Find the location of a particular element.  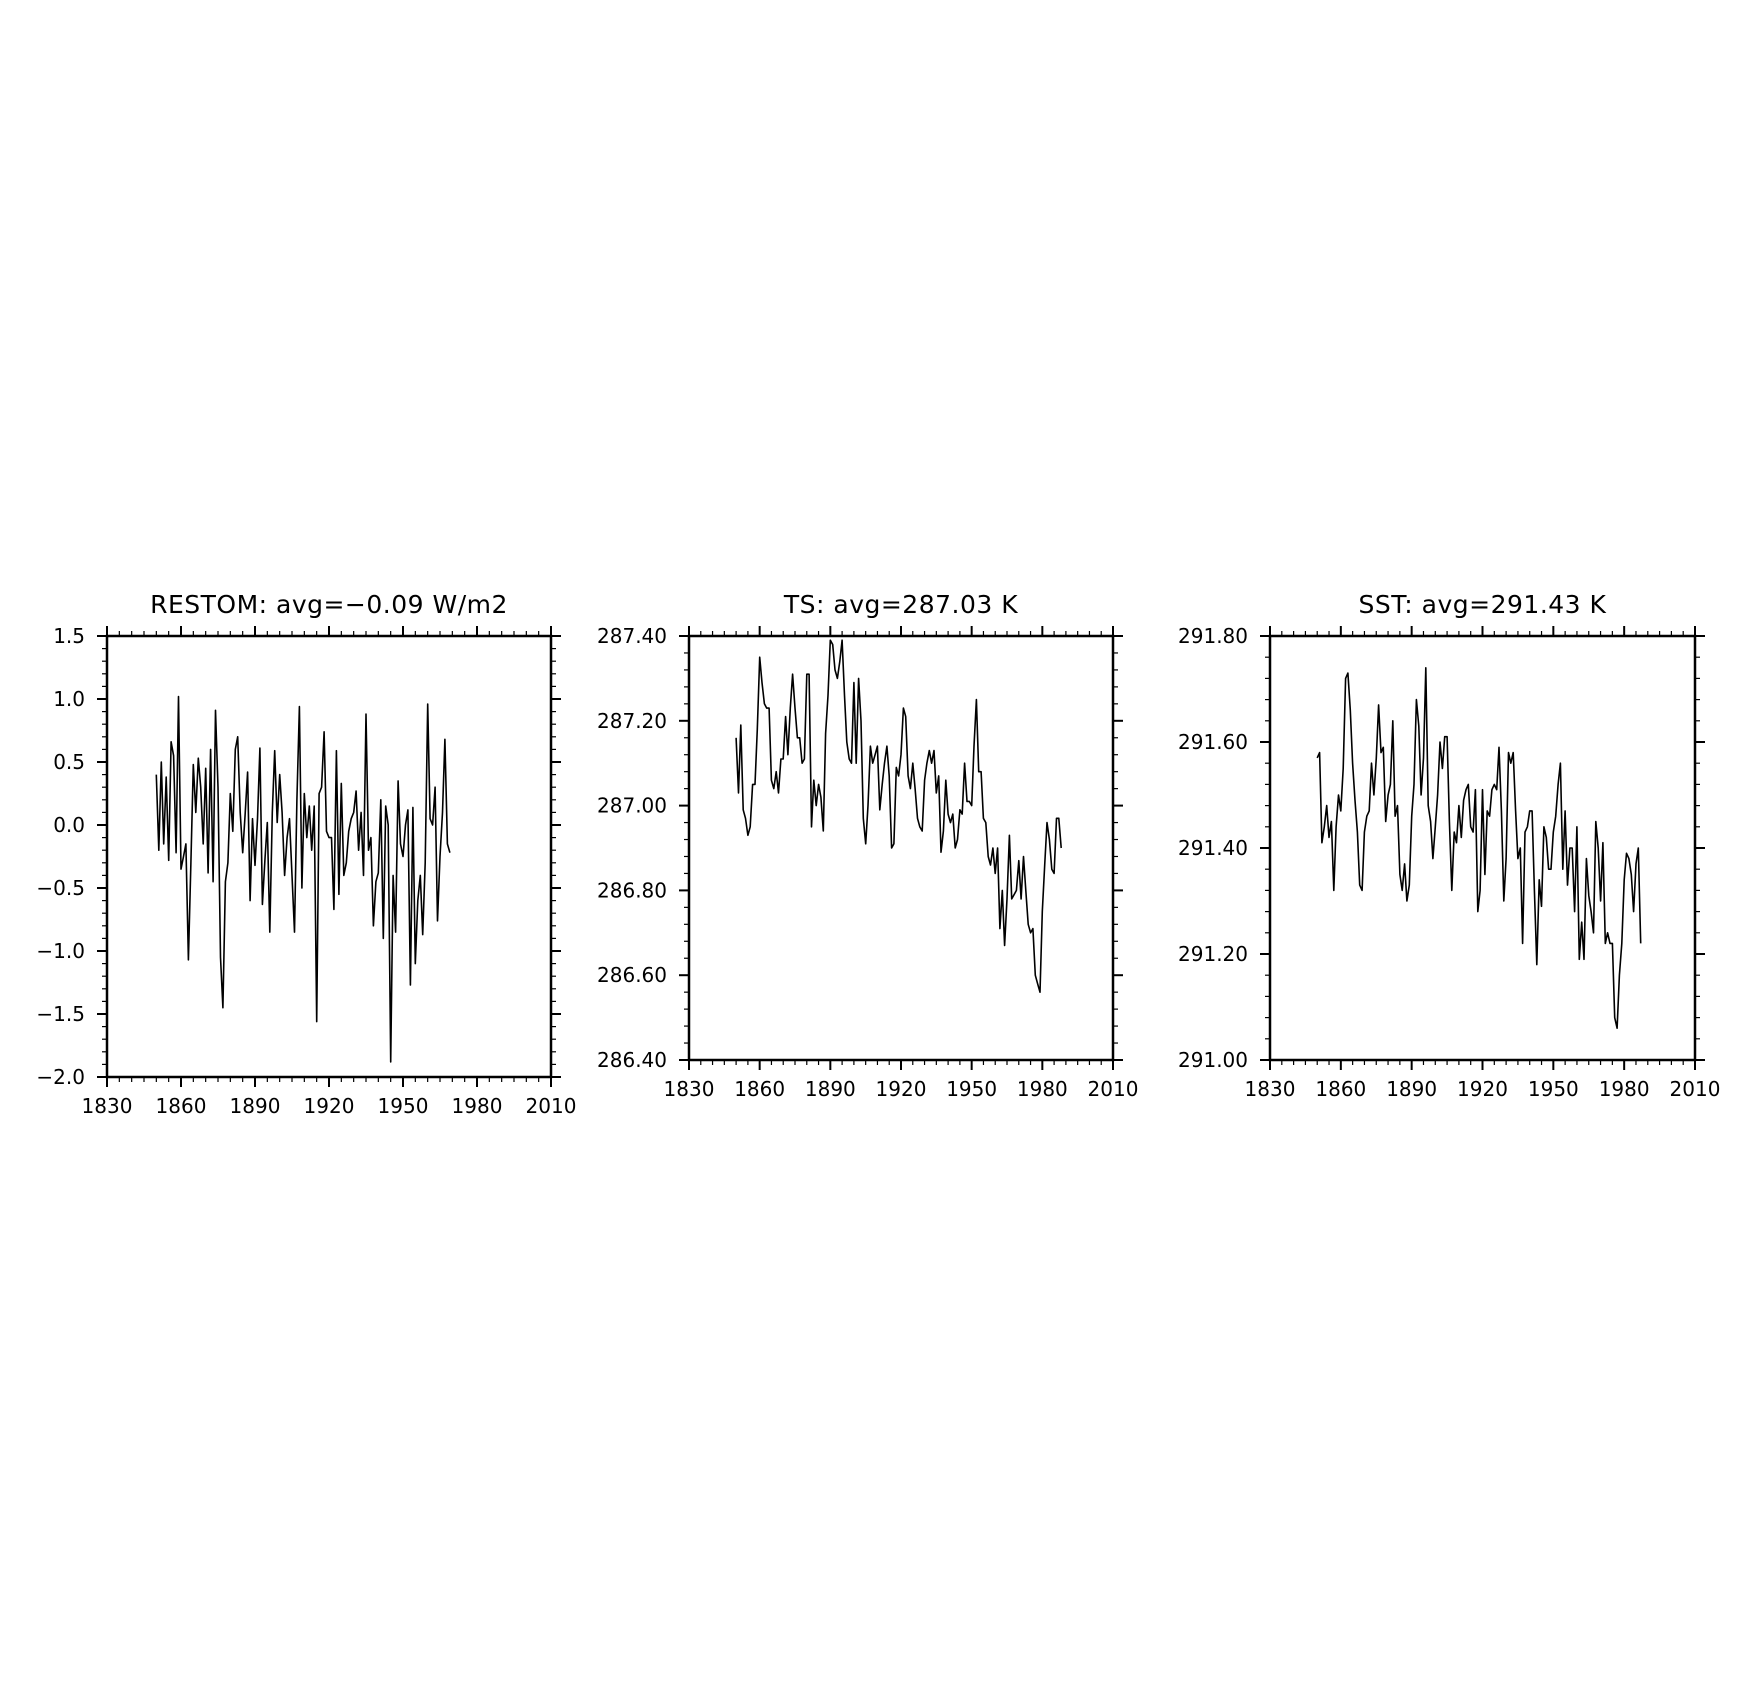

restom-y-tick-label: −2.0 is located at coordinates (60, 1077).